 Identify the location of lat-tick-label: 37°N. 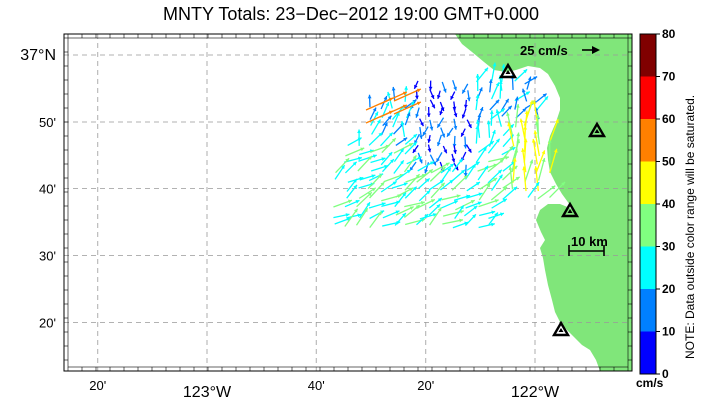
(38, 55).